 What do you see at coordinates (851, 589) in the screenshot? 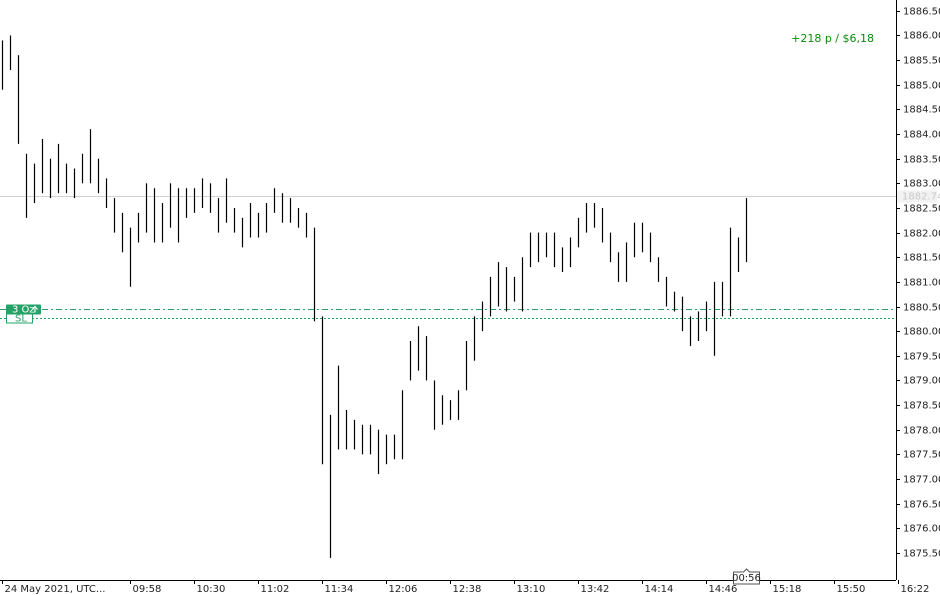
I see `x-tick-label: 15:50` at bounding box center [851, 589].